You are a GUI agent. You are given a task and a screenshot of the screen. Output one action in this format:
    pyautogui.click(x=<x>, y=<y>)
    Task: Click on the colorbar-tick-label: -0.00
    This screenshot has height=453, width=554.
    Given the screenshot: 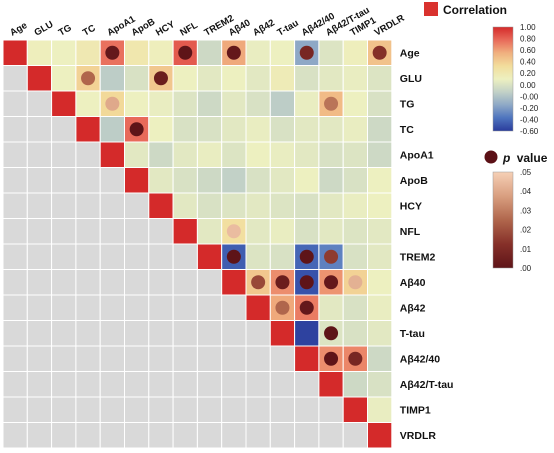 What is the action you would take?
    pyautogui.click(x=529, y=96)
    